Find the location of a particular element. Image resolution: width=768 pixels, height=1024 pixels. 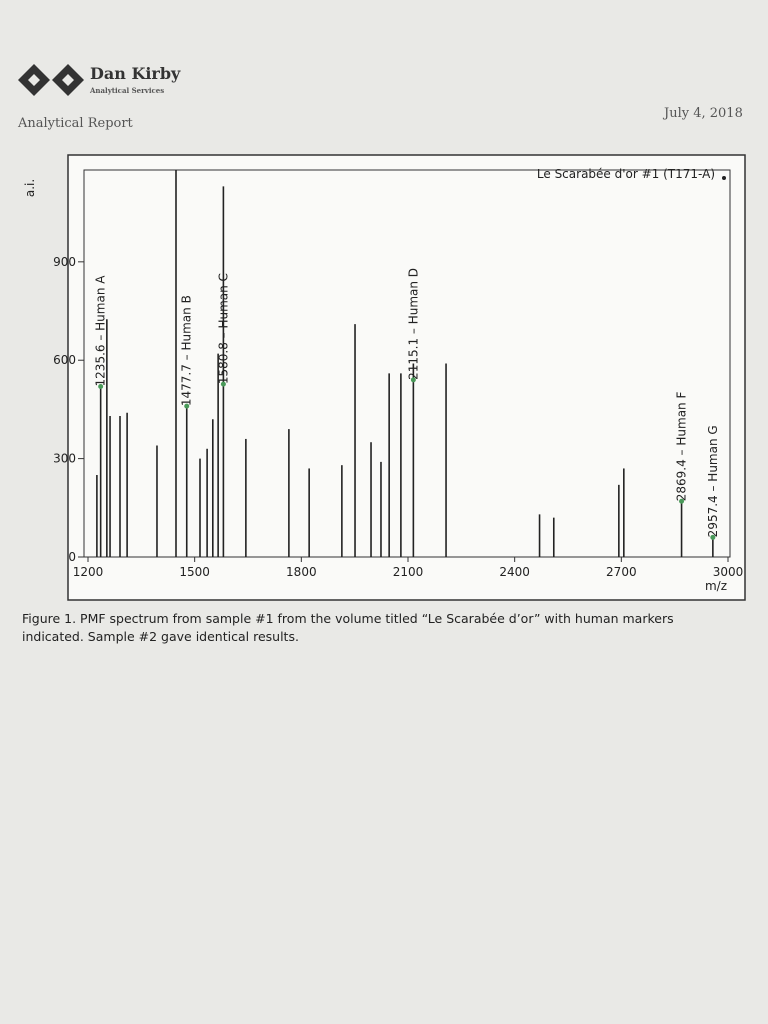

company-subtitle: Analytical Services is located at coordinates (127, 90).